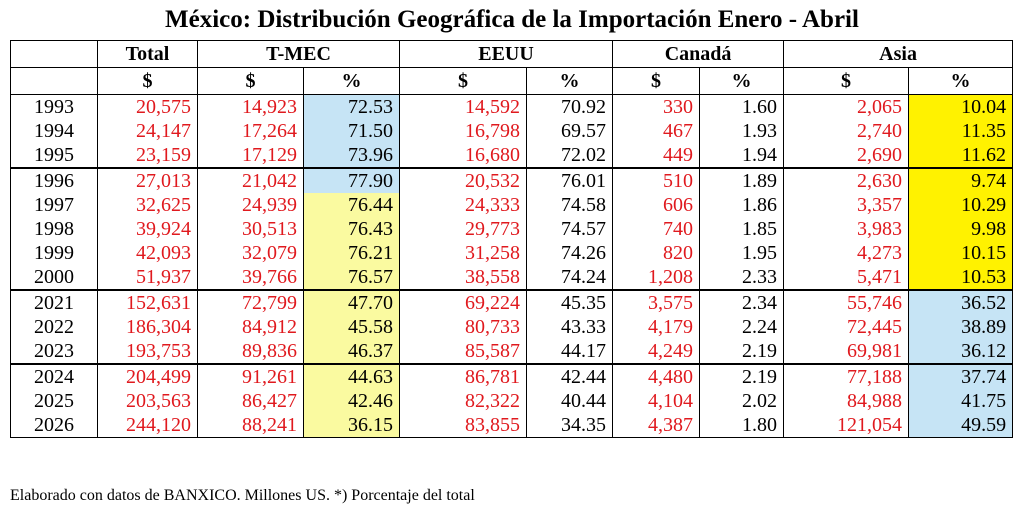  I want to click on cell-year: 2022, so click(54, 327).